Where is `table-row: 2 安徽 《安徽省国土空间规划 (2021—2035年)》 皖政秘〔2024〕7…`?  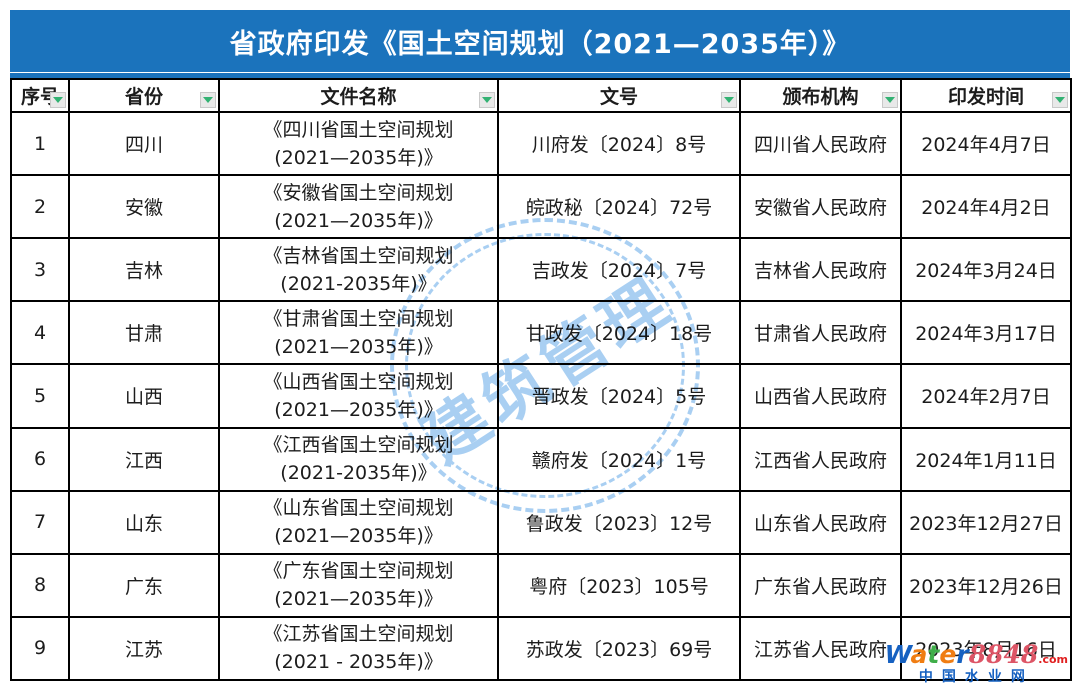
table-row: 2 安徽 《安徽省国土空间规划 (2021—2035年)》 皖政秘〔2024〕7… is located at coordinates (541, 207).